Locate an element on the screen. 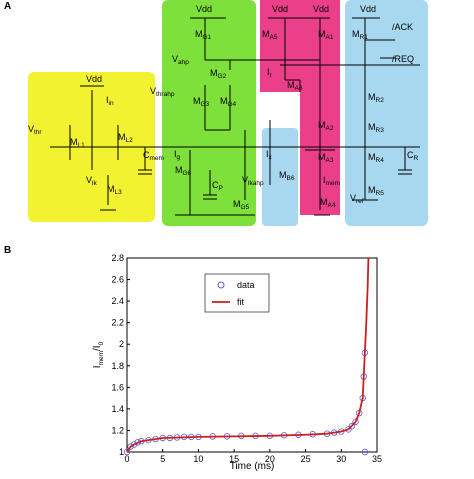 Image resolution: width=474 pixels, height=479 pixels. reset-block is located at coordinates (280, 177).